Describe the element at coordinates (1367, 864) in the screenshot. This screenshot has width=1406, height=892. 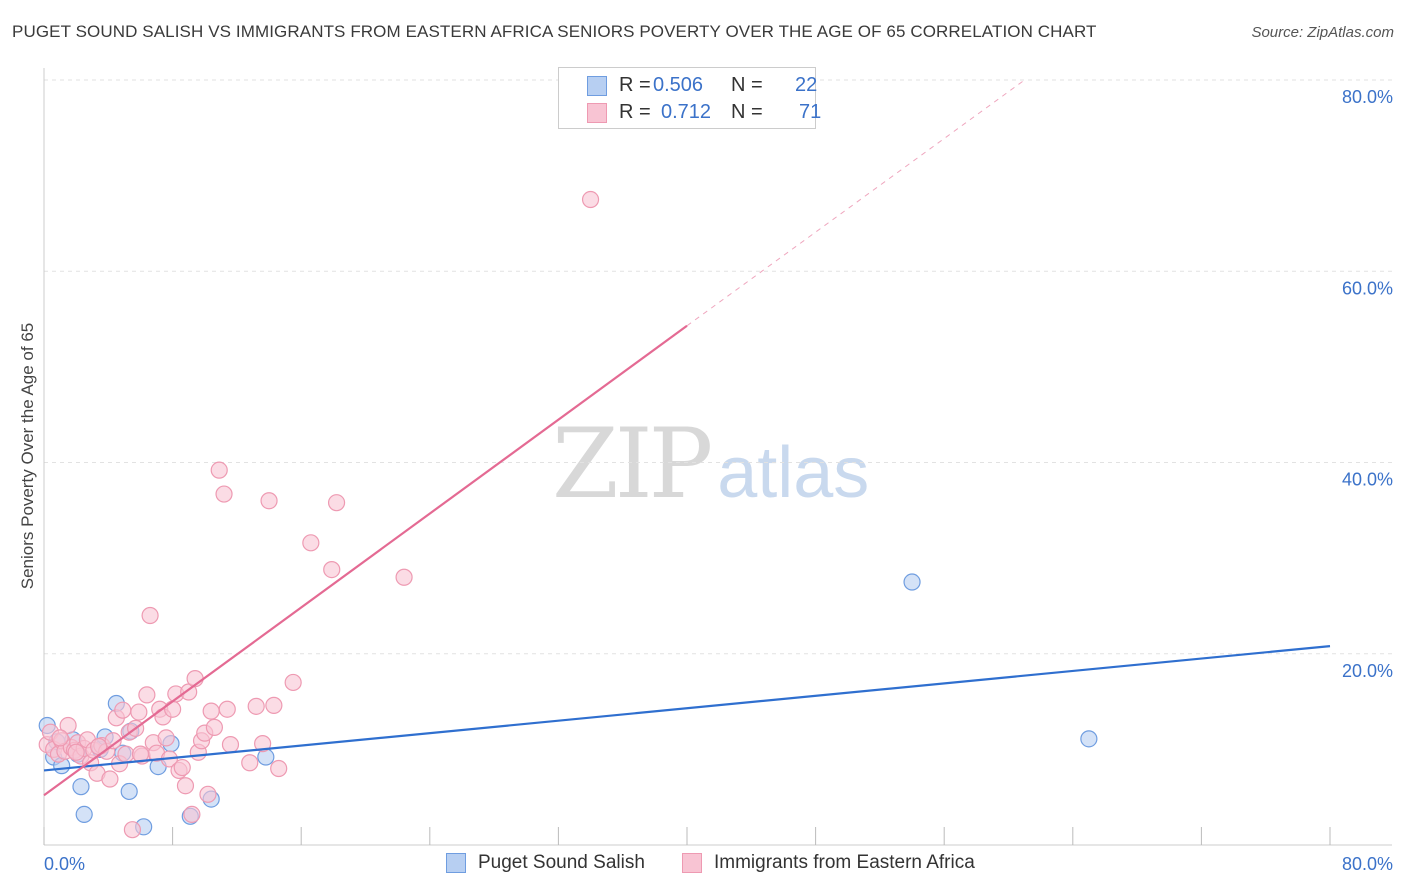
I see `x-tick-label: 80.0%` at that location.